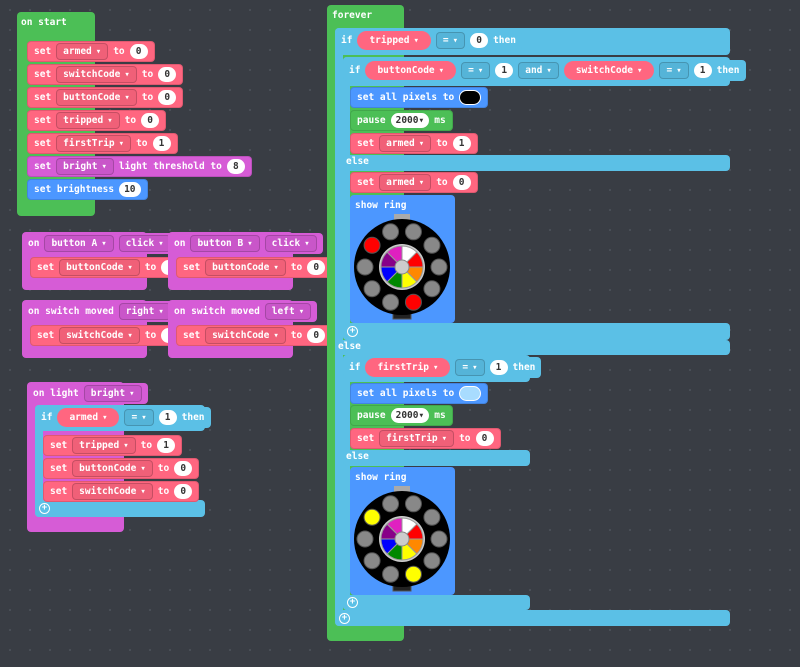  I want to click on set-brightness-block: set brightness 10, so click(87, 189).